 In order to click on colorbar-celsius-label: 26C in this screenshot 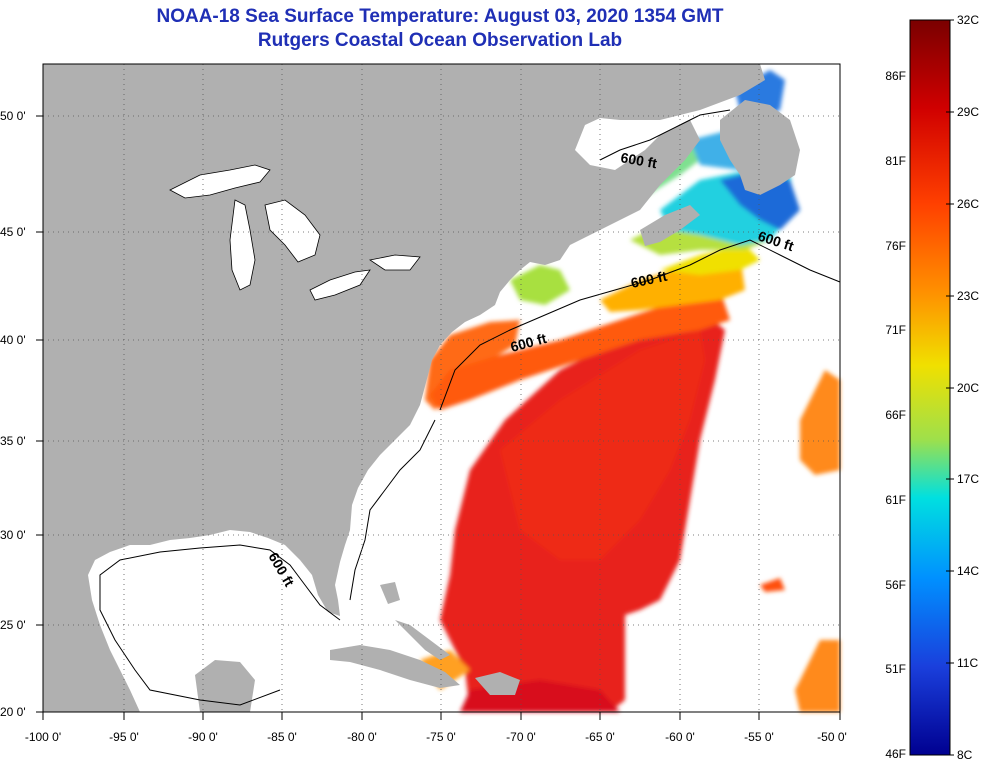, I will do `click(968, 204)`.